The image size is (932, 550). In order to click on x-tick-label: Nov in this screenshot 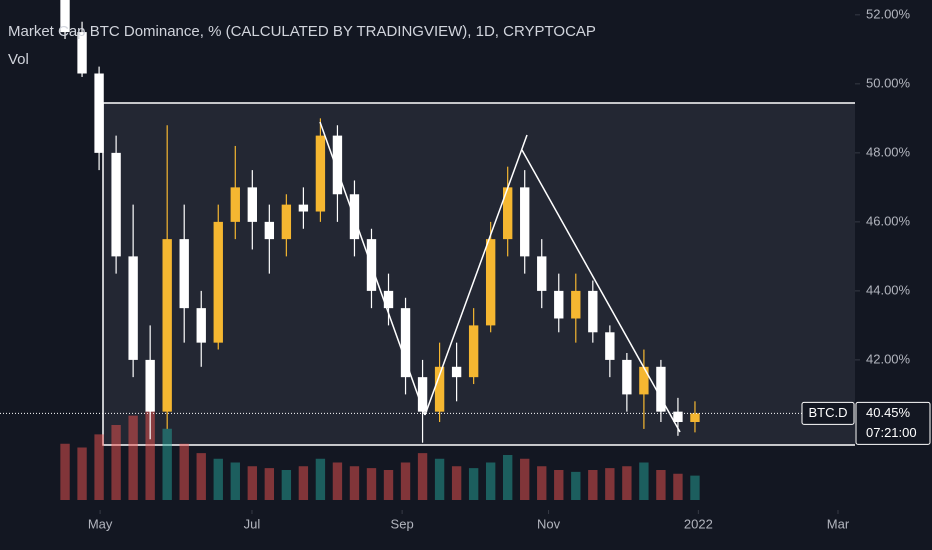, I will do `click(549, 523)`.